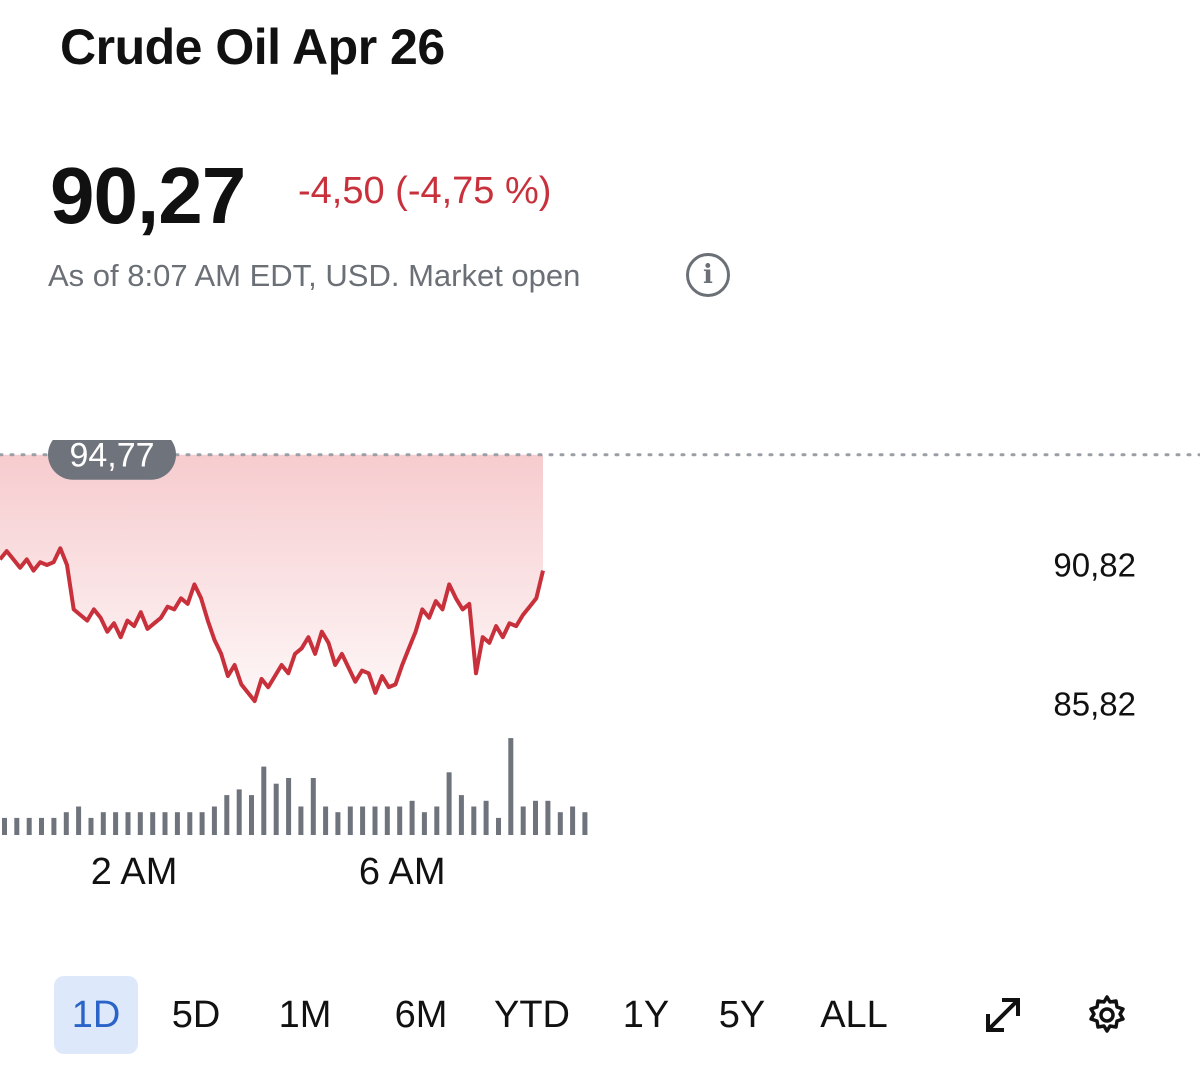  I want to click on gear-icon, so click(1107, 1015).